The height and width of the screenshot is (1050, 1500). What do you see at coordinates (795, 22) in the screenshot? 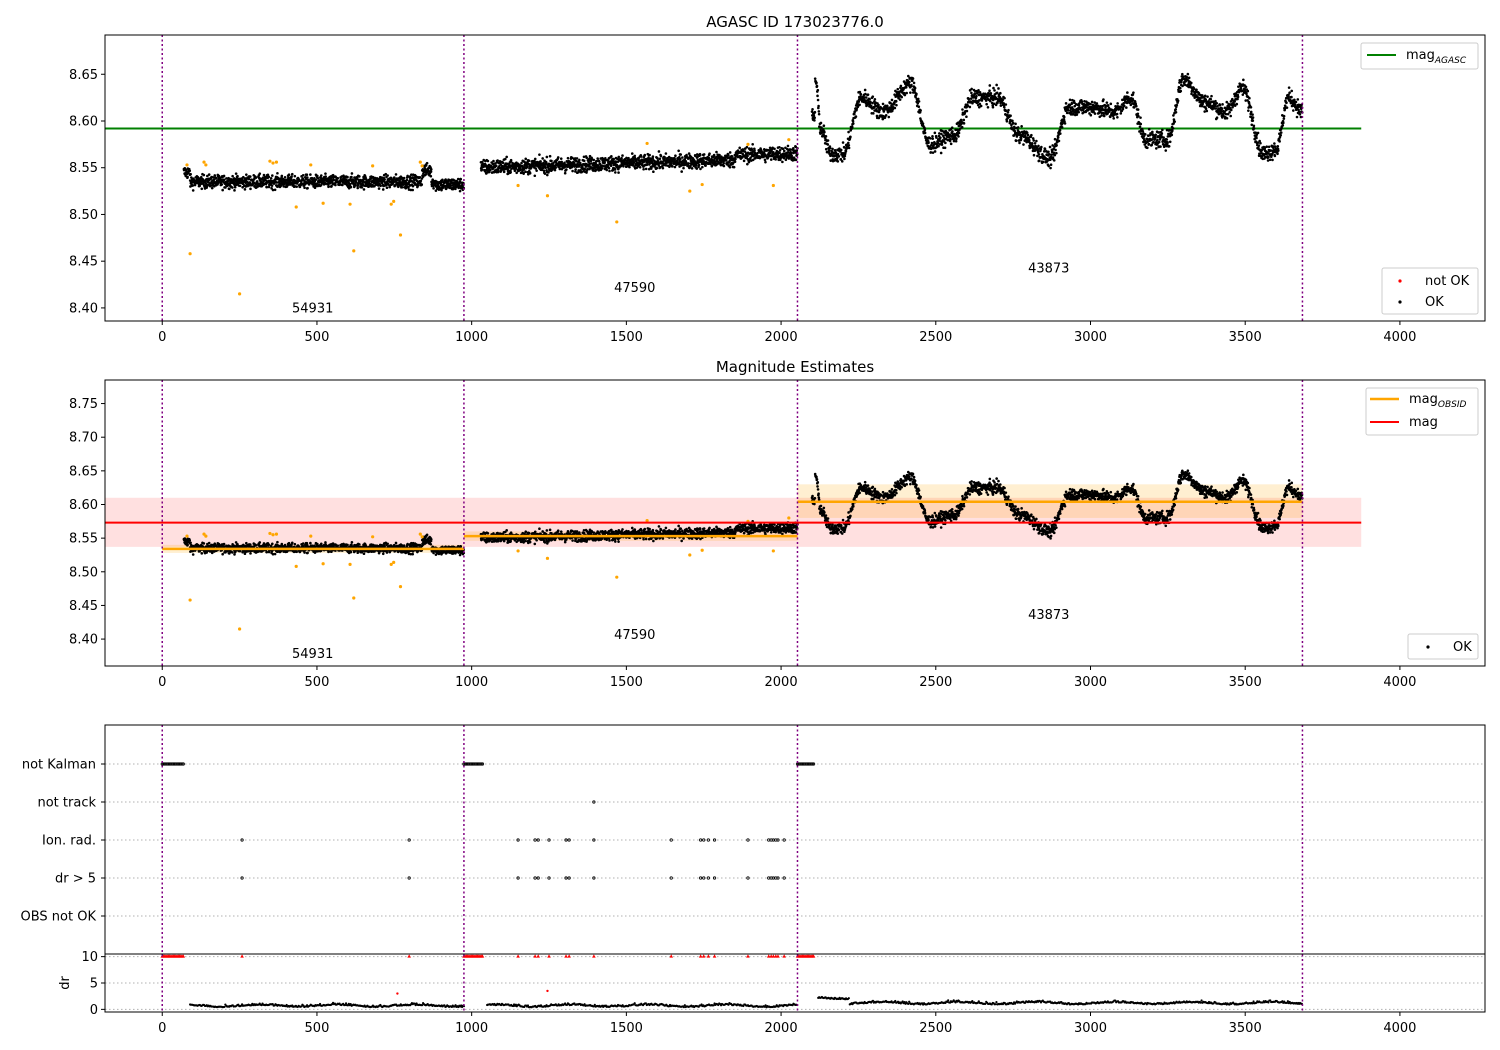
I see `panel-title: AGASC ID 173023776.0` at bounding box center [795, 22].